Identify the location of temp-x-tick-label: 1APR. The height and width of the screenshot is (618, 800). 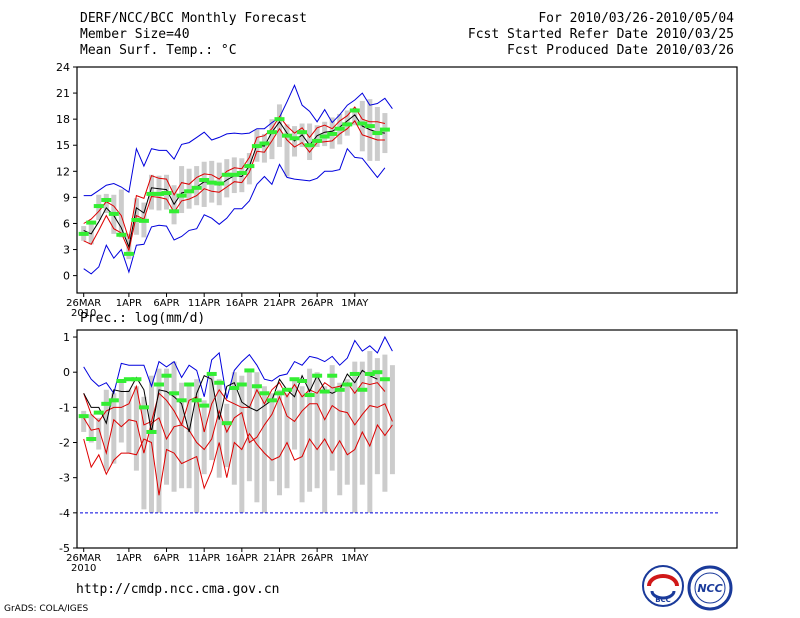
(129, 303).